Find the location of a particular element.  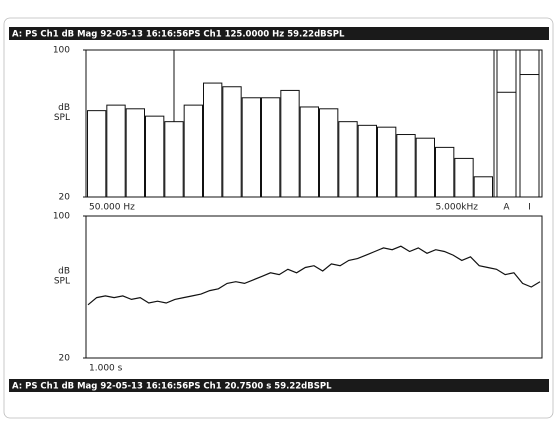

x-tick-label: A is located at coordinates (506, 208).